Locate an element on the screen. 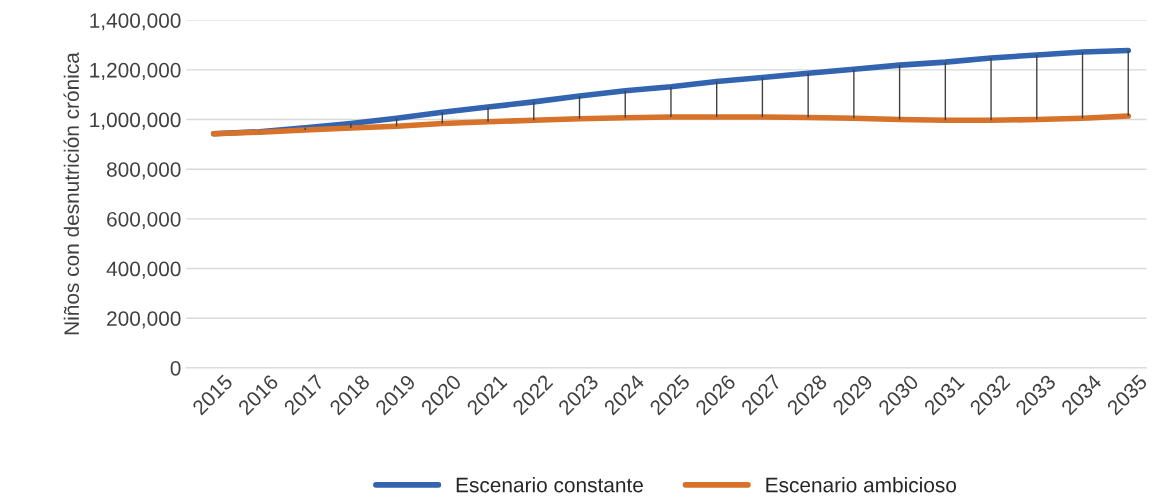 Image resolution: width=1164 pixels, height=504 pixels. y-tick-label: 600,000 is located at coordinates (144, 220).